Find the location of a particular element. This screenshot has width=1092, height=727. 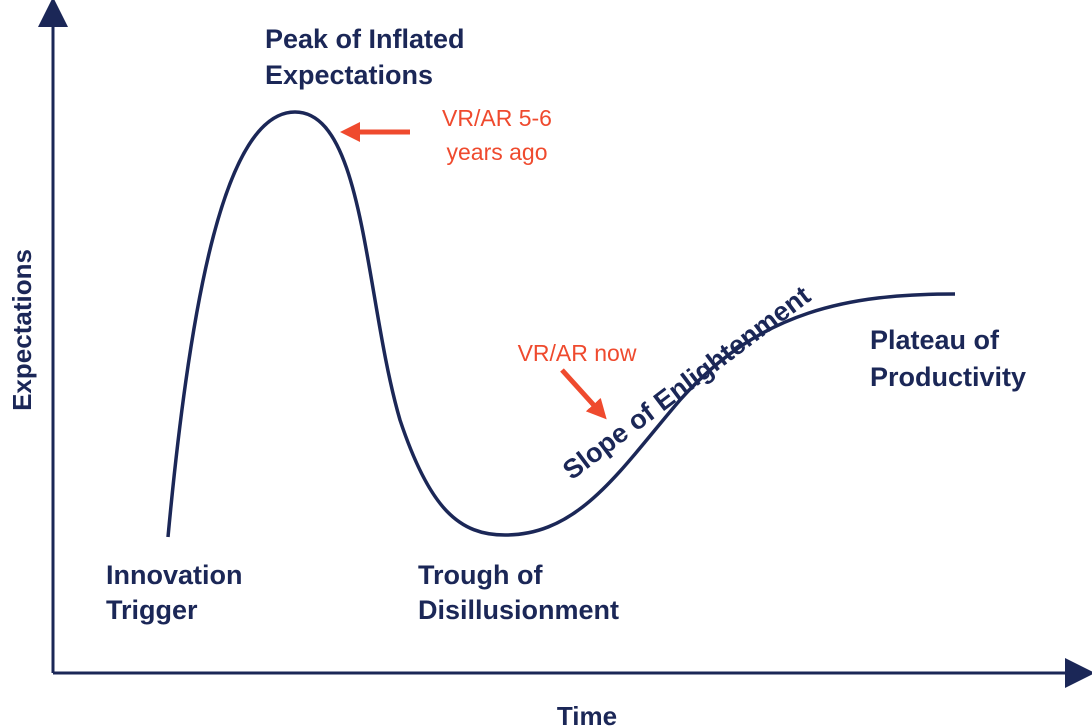

phase-label: Productivity is located at coordinates (948, 377).